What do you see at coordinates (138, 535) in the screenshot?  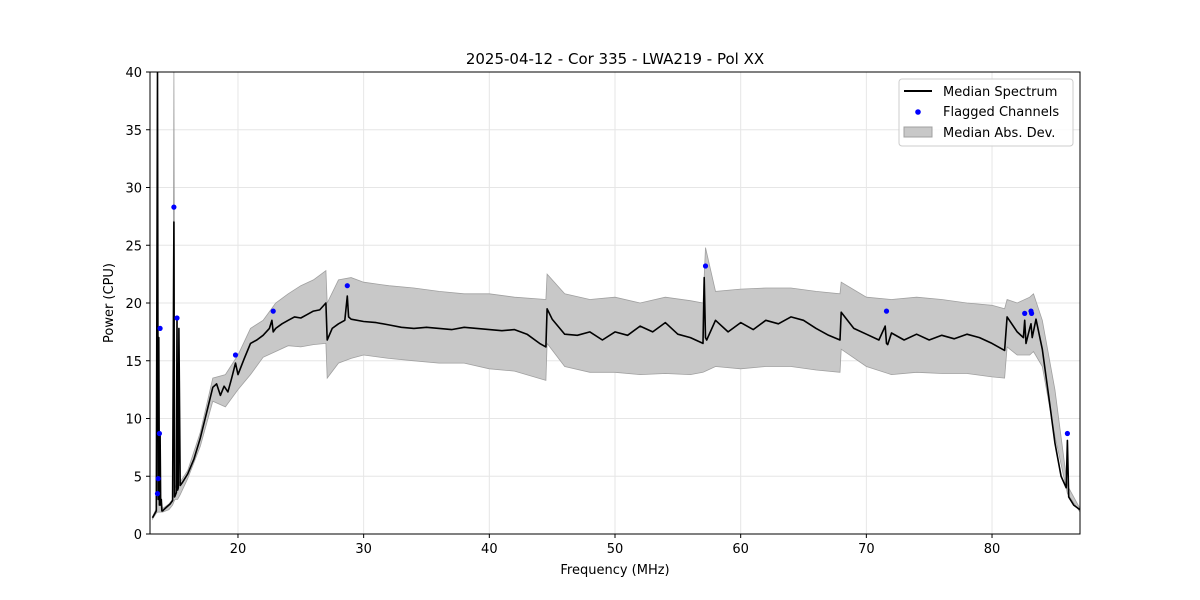 I see `y-tick-label: 0` at bounding box center [138, 535].